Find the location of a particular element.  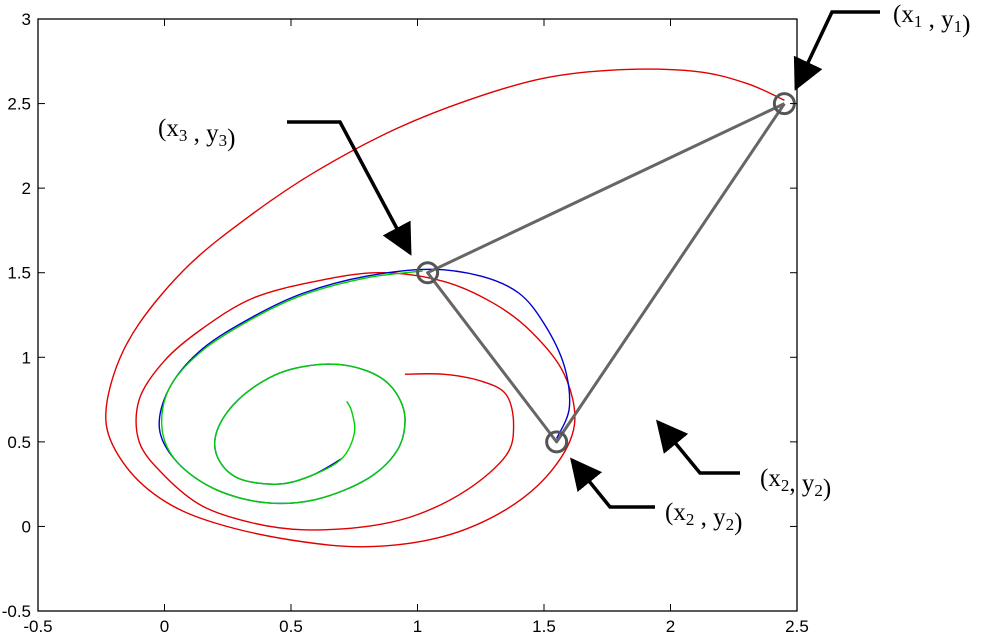

point-label: (x3 , y3) is located at coordinates (196, 133).